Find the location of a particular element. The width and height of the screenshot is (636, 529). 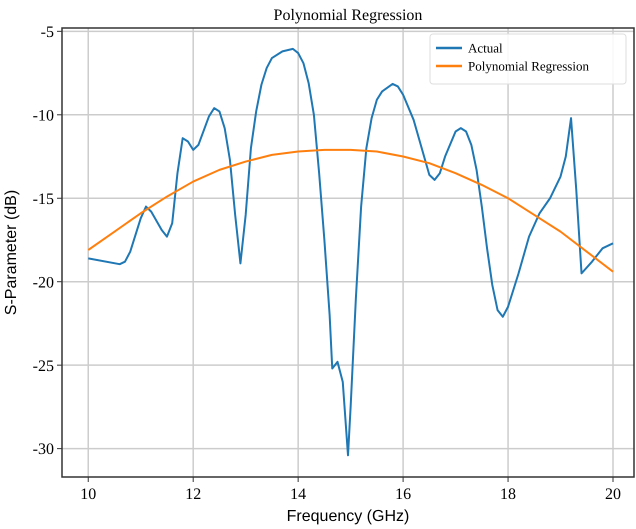

legend-label: Actual is located at coordinates (486, 48).